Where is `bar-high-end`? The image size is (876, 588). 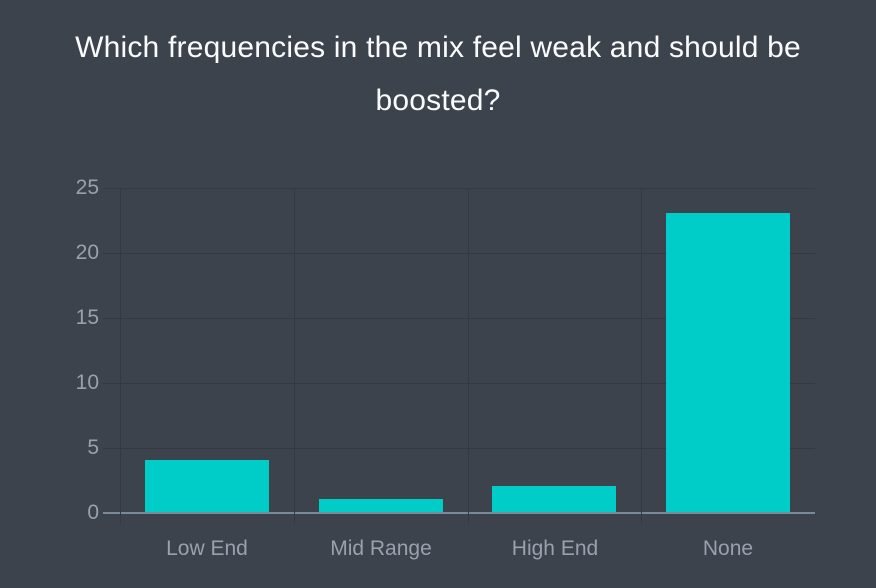 bar-high-end is located at coordinates (554, 499).